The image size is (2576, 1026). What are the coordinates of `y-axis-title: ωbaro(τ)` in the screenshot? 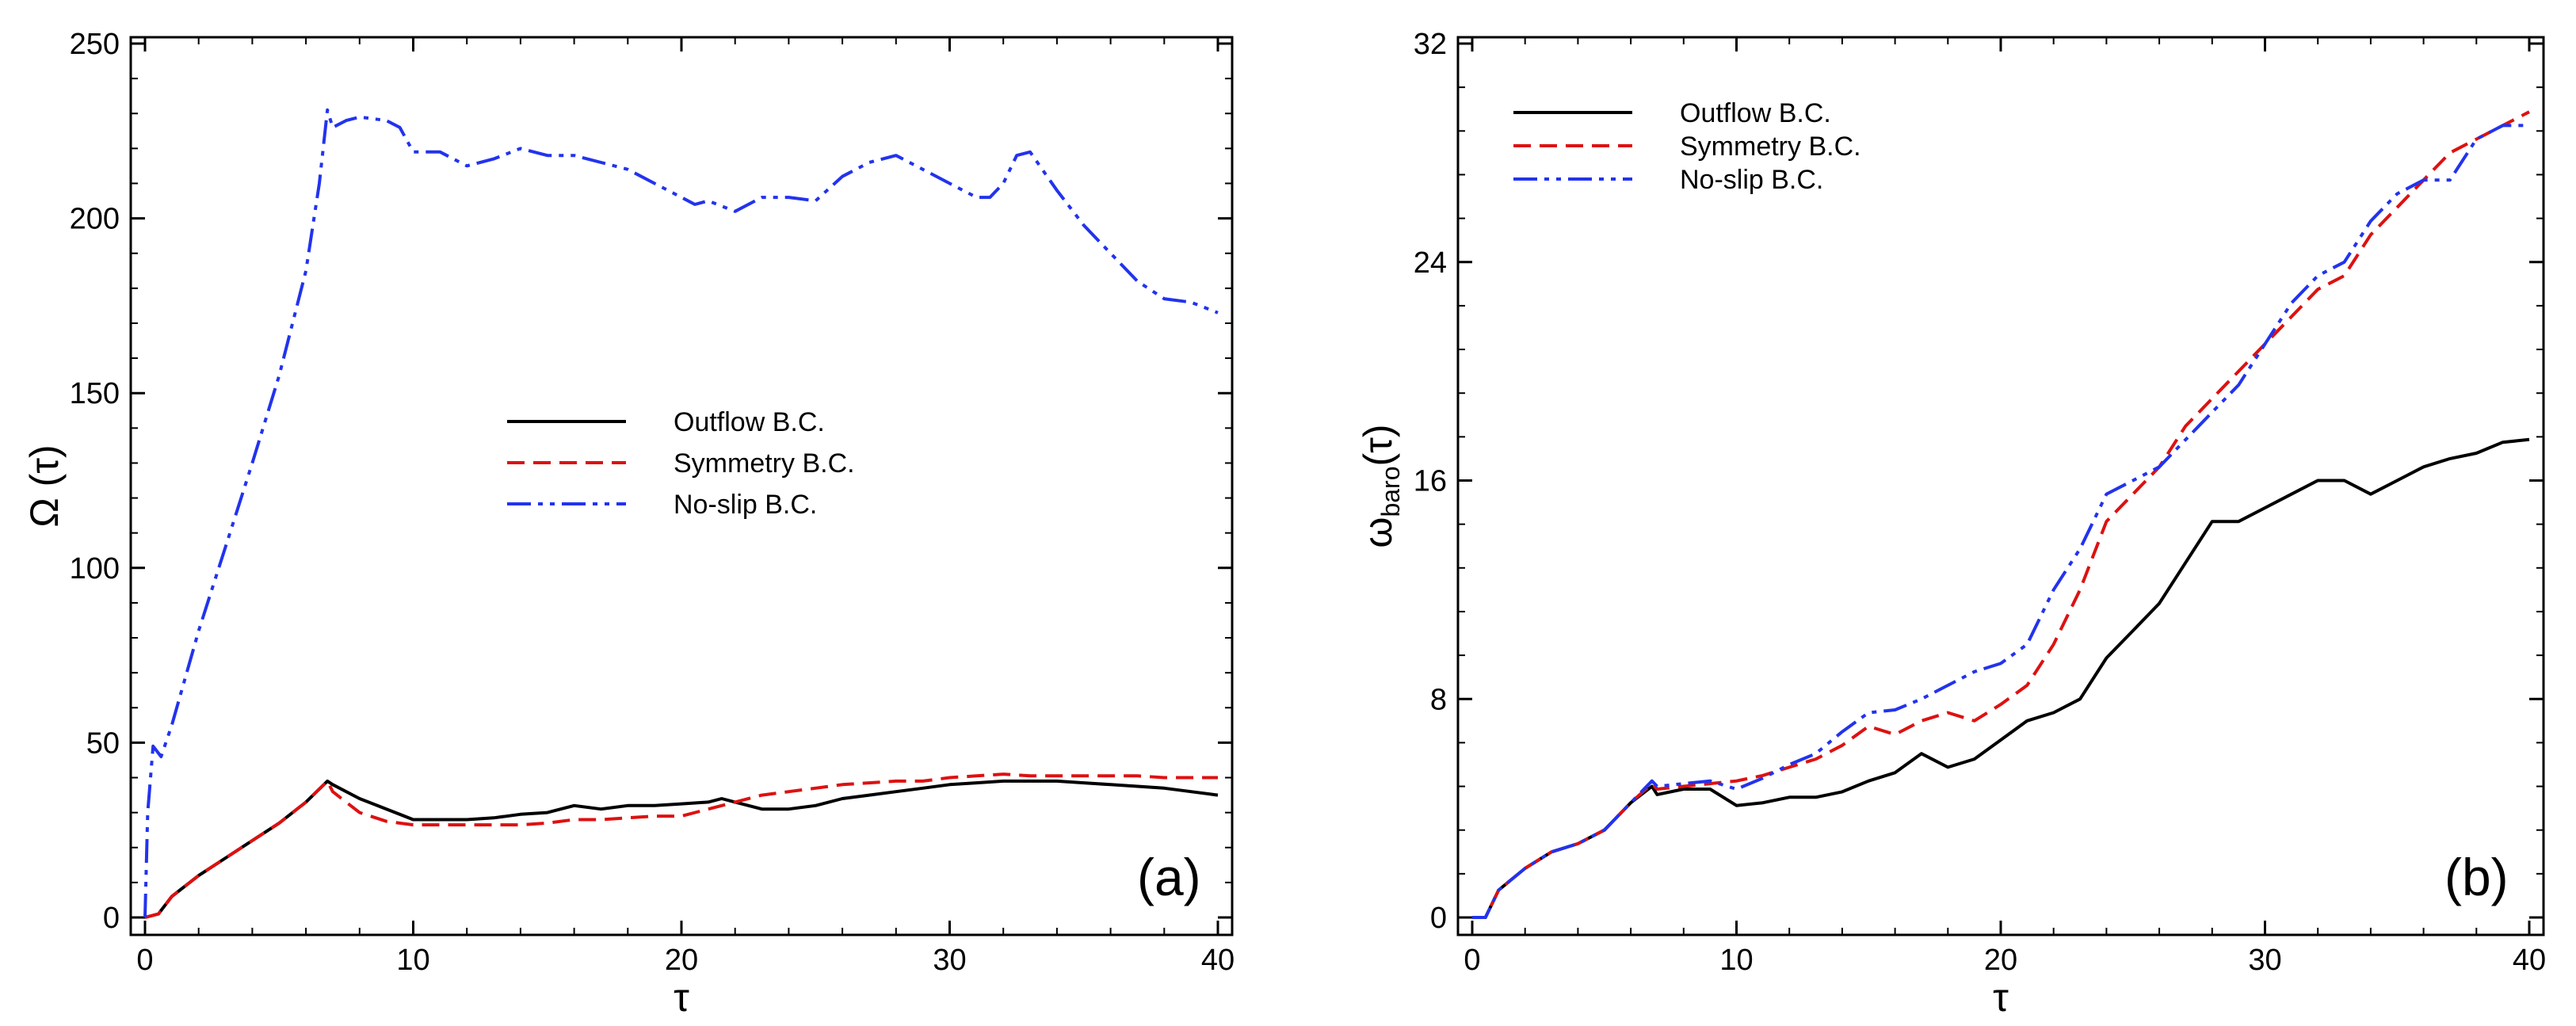 It's located at (1380, 485).